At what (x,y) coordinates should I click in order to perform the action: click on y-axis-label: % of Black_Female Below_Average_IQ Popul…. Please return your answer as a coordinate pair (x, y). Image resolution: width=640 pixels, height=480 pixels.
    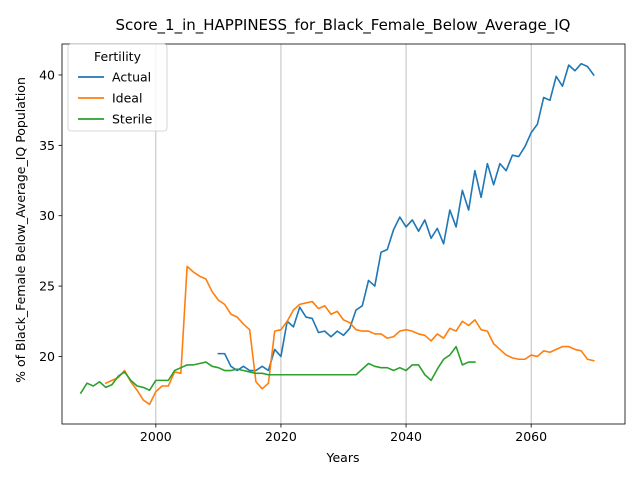
    Looking at the image, I should click on (20, 230).